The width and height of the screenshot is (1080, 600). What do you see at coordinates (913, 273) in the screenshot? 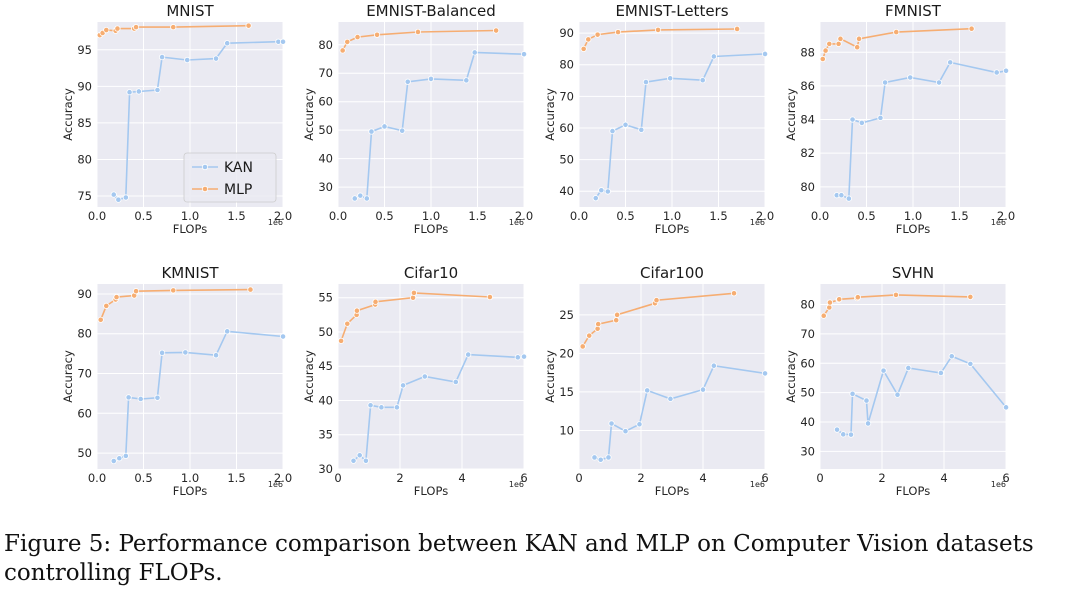
I see `chart-title: SVHN` at bounding box center [913, 273].